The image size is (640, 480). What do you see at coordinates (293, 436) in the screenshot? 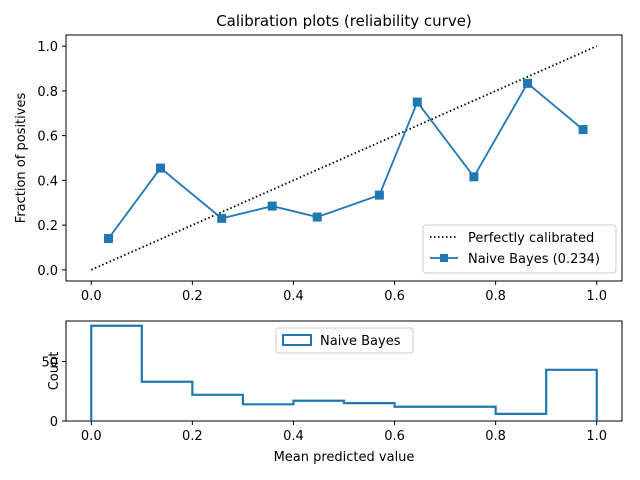
I see `bottom-x-tick-label: 0.4` at bounding box center [293, 436].